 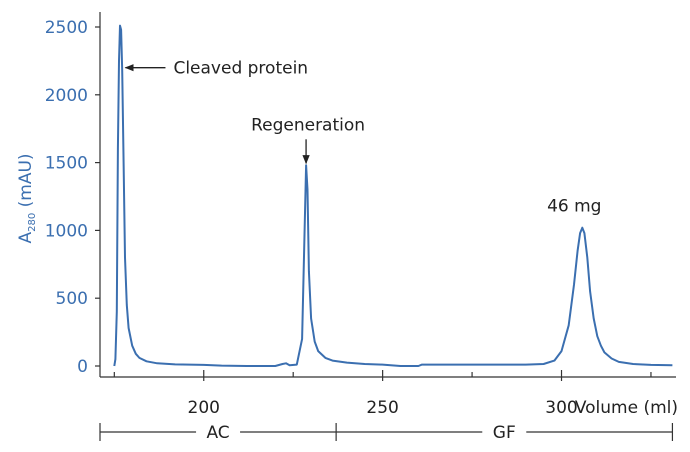 What do you see at coordinates (66, 28) in the screenshot?
I see `y-tick-label: 2500` at bounding box center [66, 28].